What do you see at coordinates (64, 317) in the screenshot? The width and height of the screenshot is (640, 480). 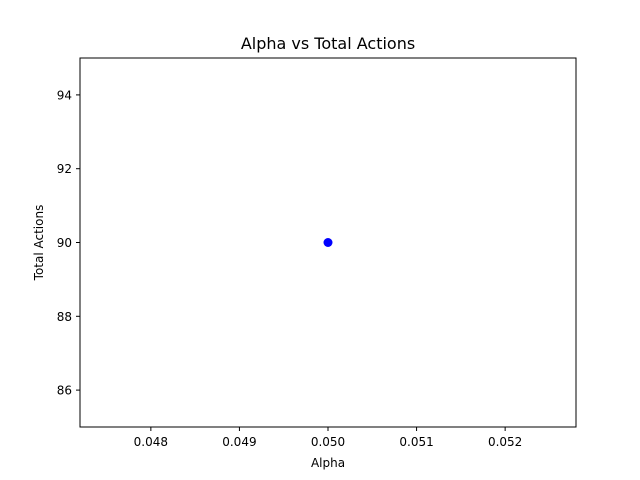 I see `y-tick-label: 88` at bounding box center [64, 317].